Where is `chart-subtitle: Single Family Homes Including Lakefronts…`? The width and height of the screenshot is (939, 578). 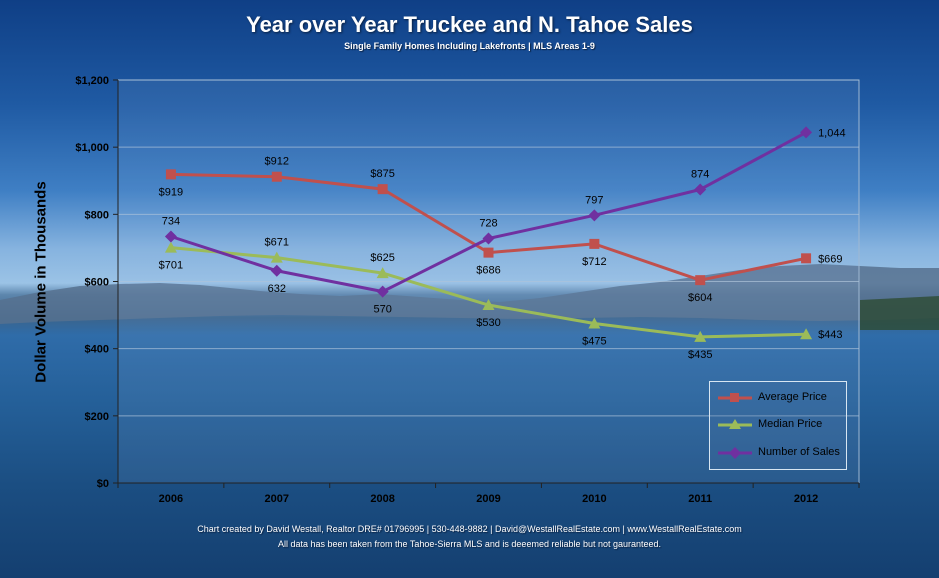 chart-subtitle: Single Family Homes Including Lakefronts… is located at coordinates (469, 46).